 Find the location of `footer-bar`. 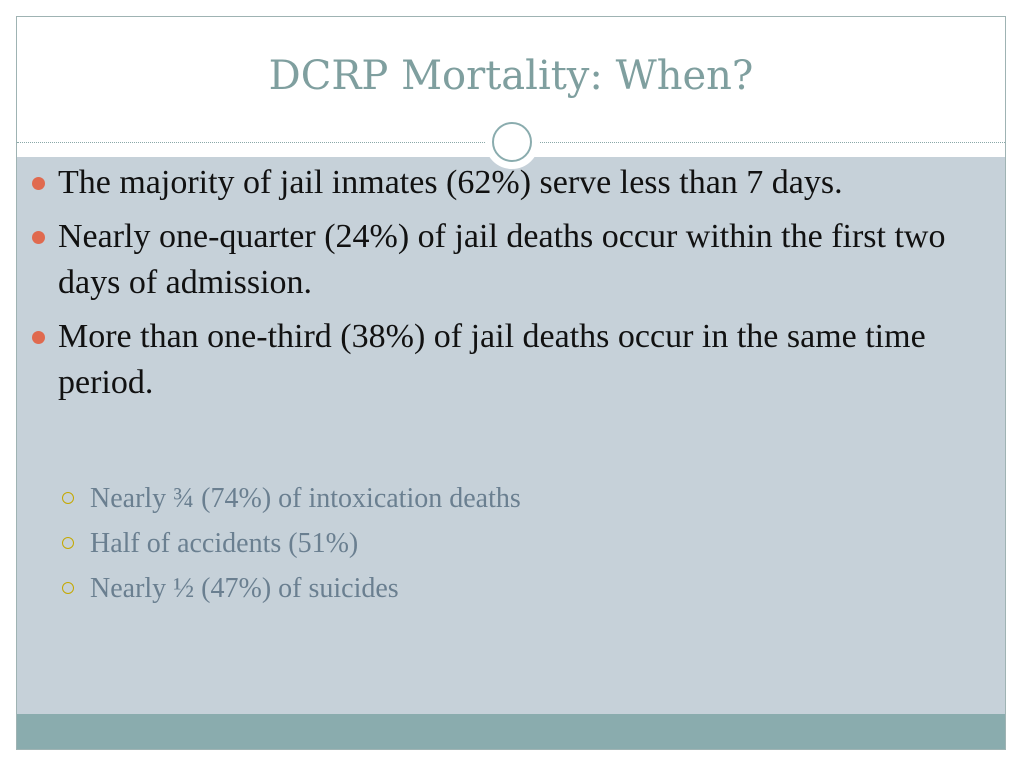

footer-bar is located at coordinates (511, 731).